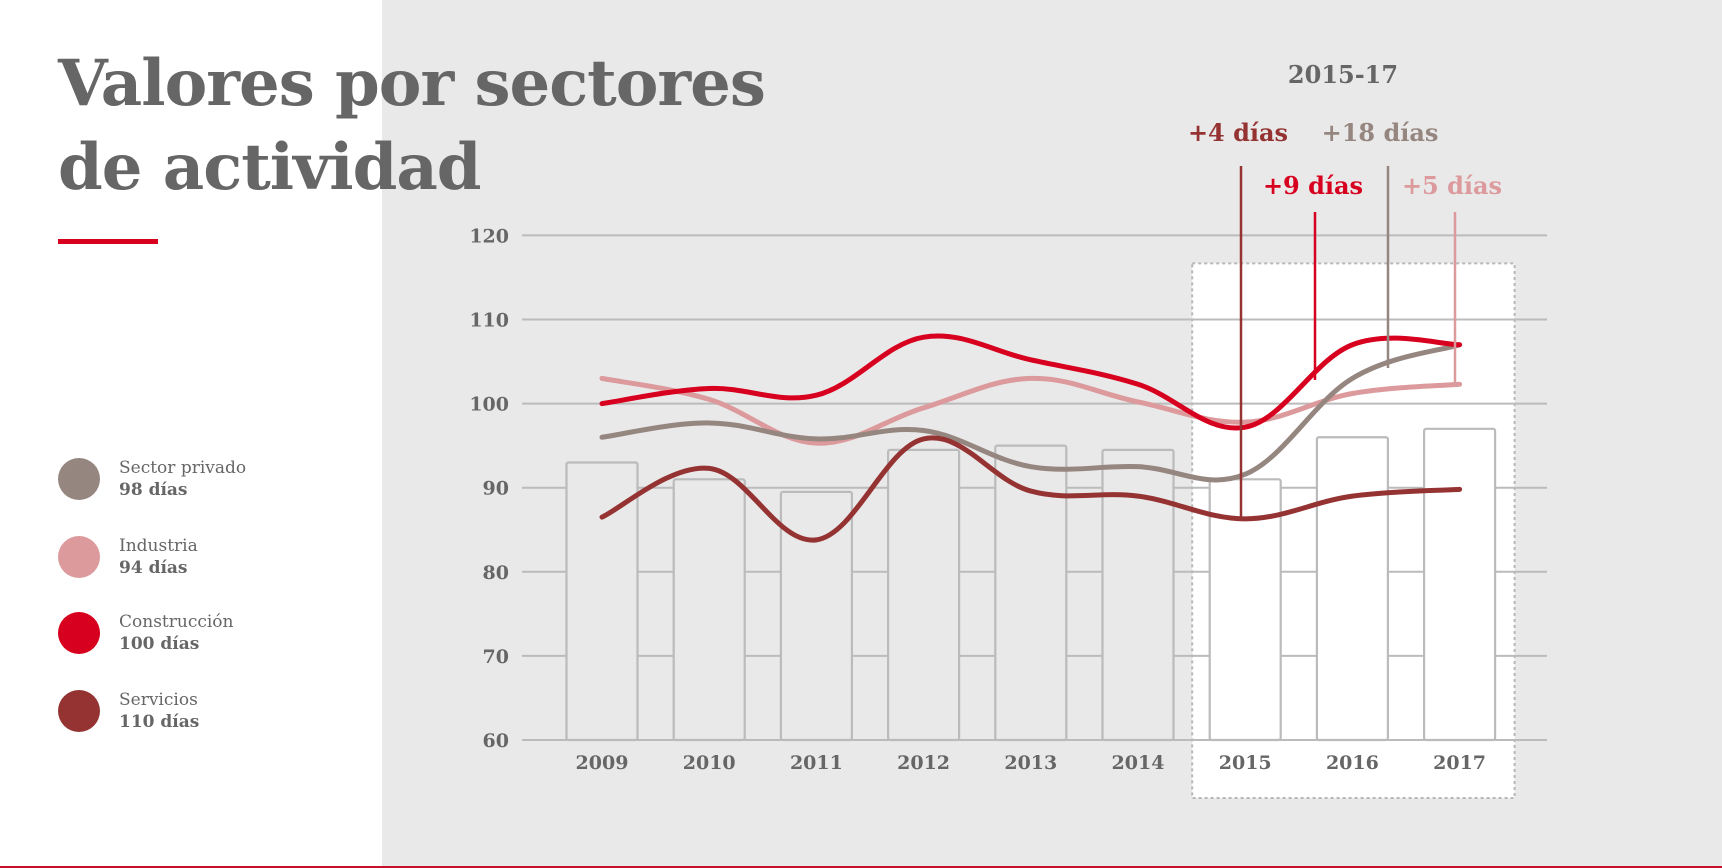 This screenshot has height=868, width=1722. Describe the element at coordinates (816, 763) in the screenshot. I see `x-tick-label: 2011` at that location.